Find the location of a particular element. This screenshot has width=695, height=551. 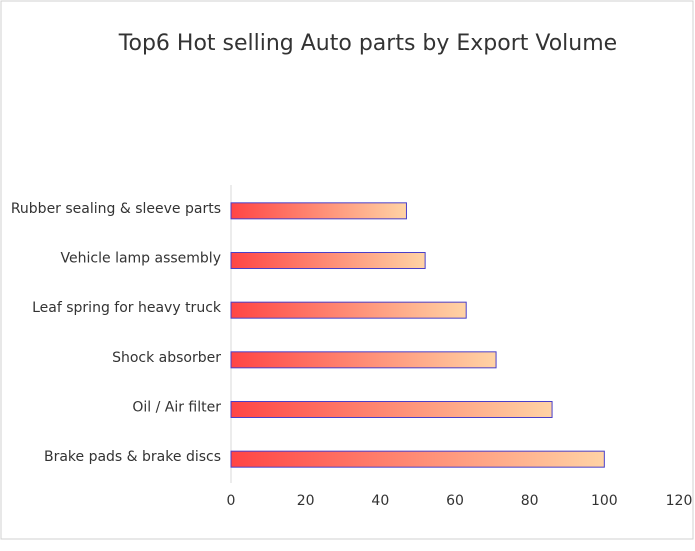

x-tick-label: 80 is located at coordinates (530, 501).